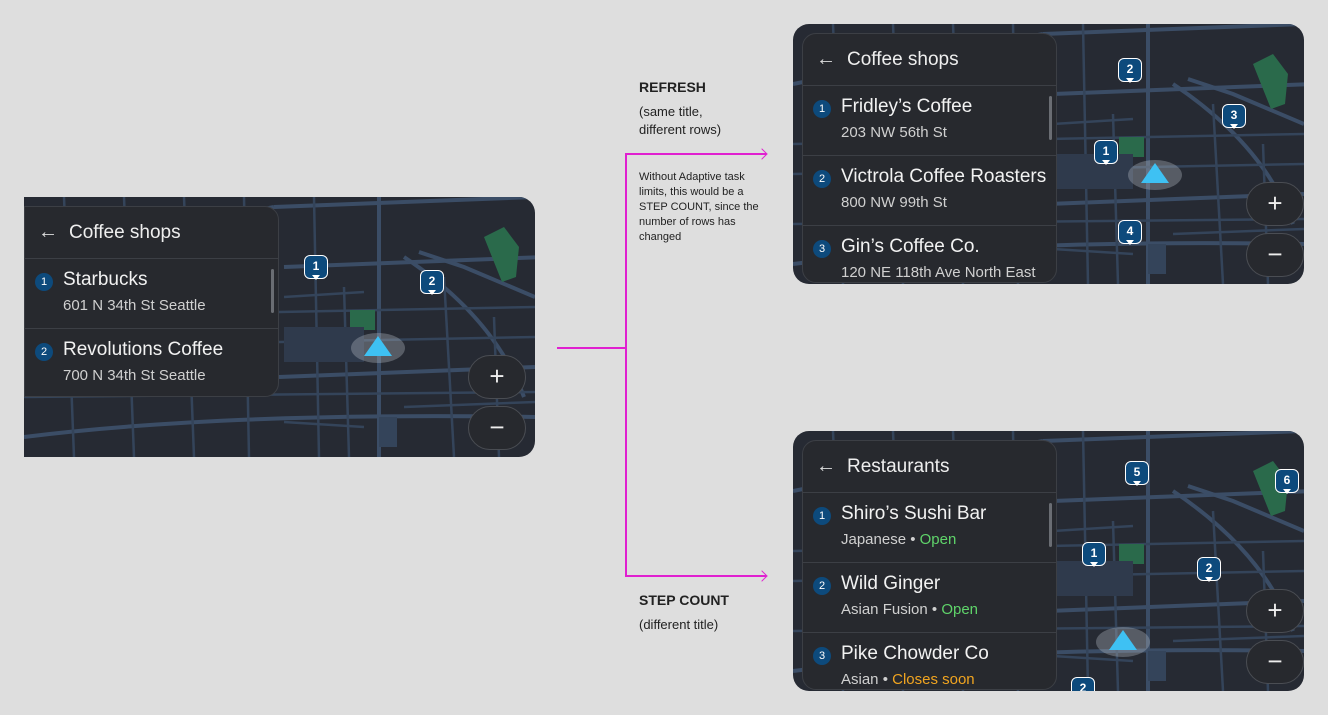 This screenshot has height=715, width=1328. Describe the element at coordinates (1130, 232) in the screenshot. I see `map-marker: 4` at that location.